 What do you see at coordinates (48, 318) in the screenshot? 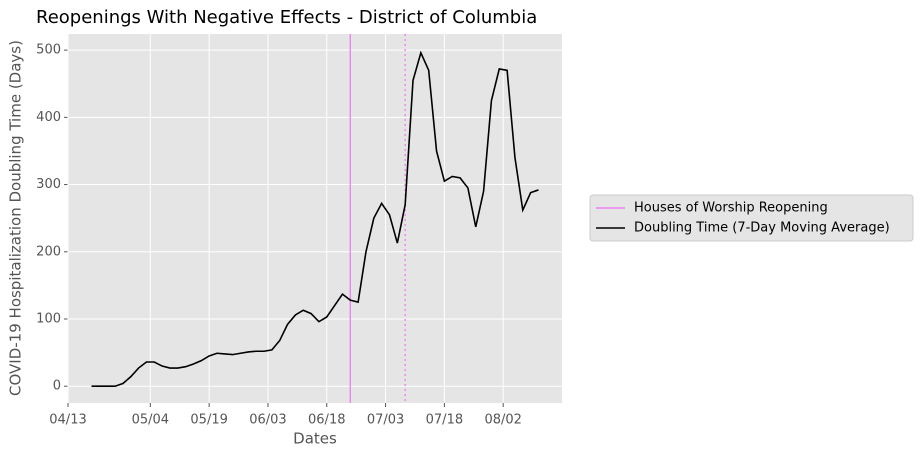
I see `y-tick-label: 100` at bounding box center [48, 318].